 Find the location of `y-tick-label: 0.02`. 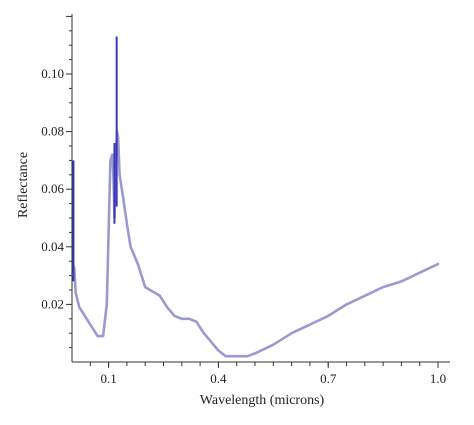

y-tick-label: 0.02 is located at coordinates (52, 303).